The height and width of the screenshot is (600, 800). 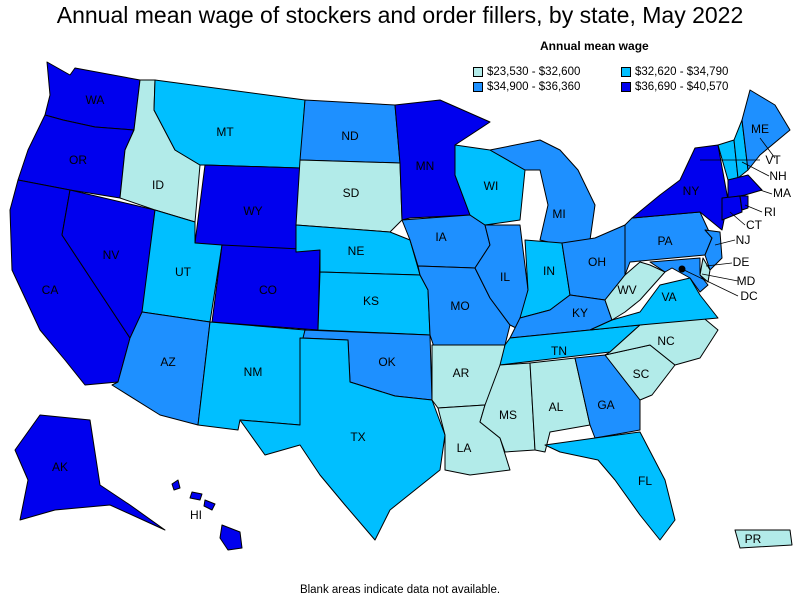 I want to click on label-mt: MT, so click(x=225, y=132).